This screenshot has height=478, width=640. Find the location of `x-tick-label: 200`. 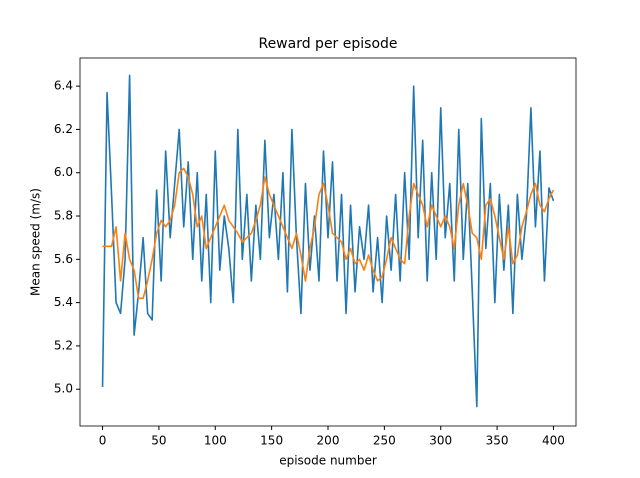

x-tick-label: 200 is located at coordinates (328, 441).